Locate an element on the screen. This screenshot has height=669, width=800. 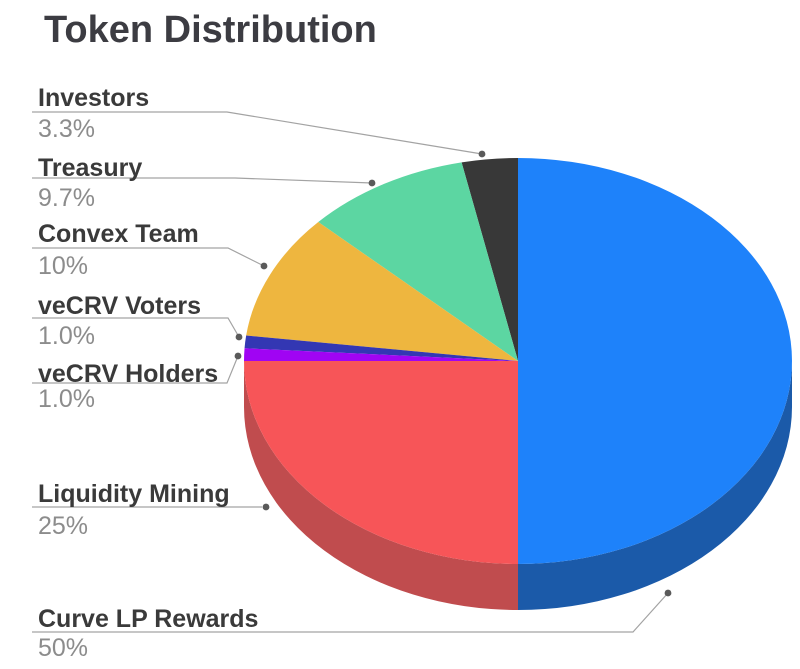
pie-slice-liquidity-mining is located at coordinates (381, 462).